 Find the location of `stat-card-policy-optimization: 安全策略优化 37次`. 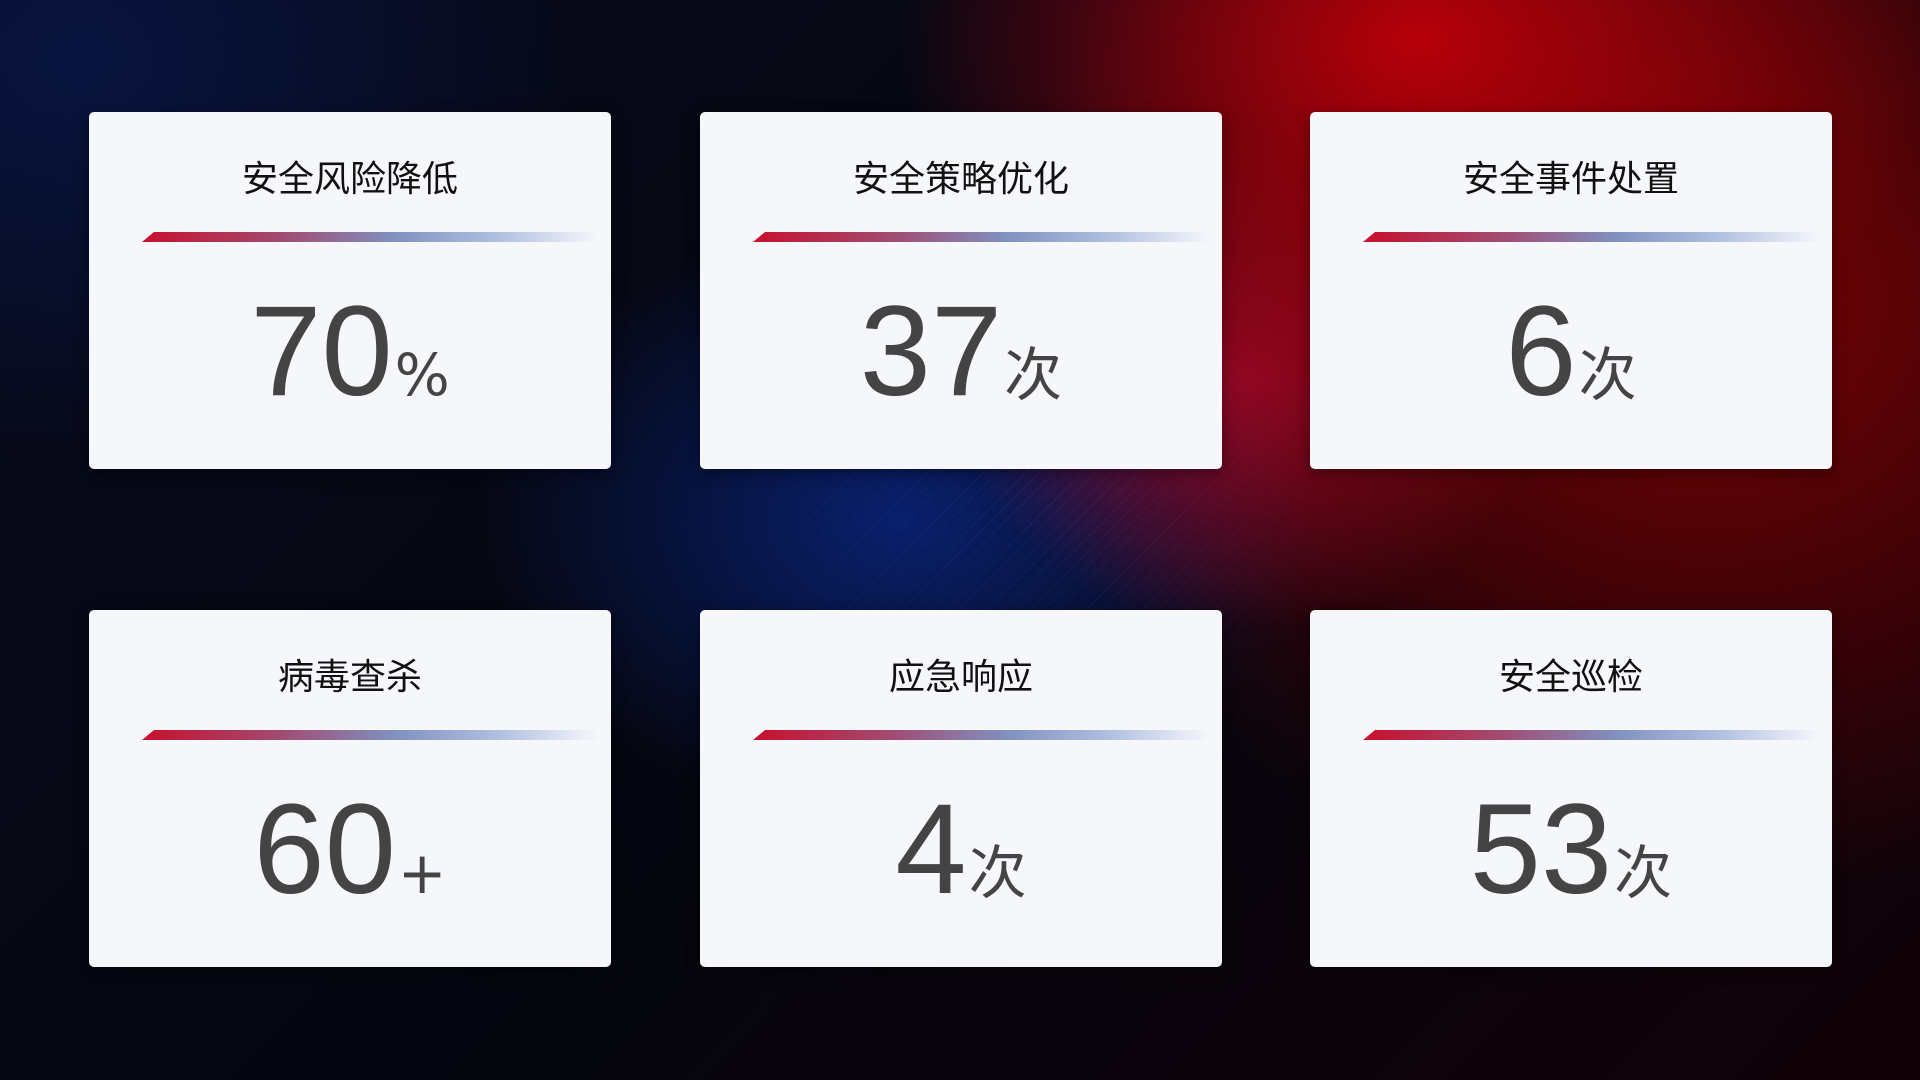

stat-card-policy-optimization: 安全策略优化 37次 is located at coordinates (961, 290).